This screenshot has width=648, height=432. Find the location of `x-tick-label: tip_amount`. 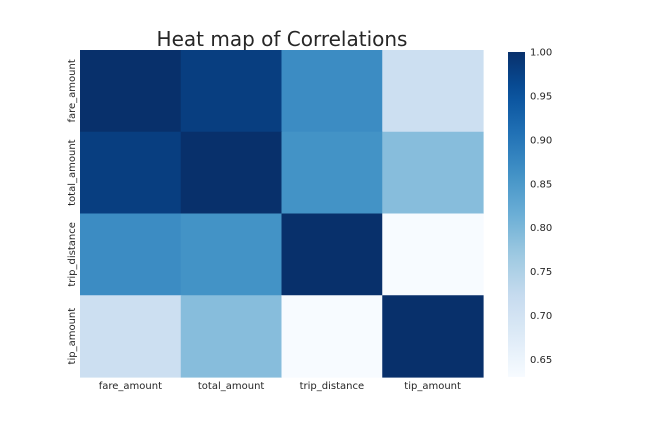

x-tick-label: tip_amount is located at coordinates (432, 386).